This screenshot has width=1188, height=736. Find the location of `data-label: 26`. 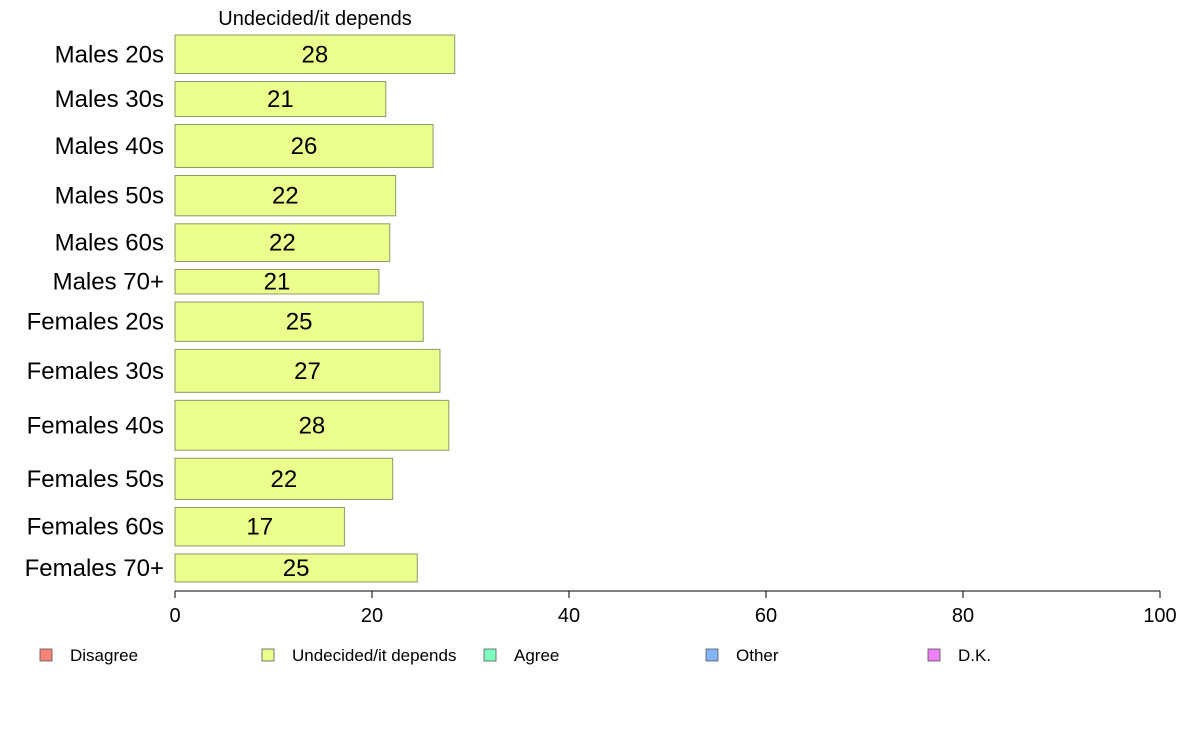

data-label: 26 is located at coordinates (304, 146).